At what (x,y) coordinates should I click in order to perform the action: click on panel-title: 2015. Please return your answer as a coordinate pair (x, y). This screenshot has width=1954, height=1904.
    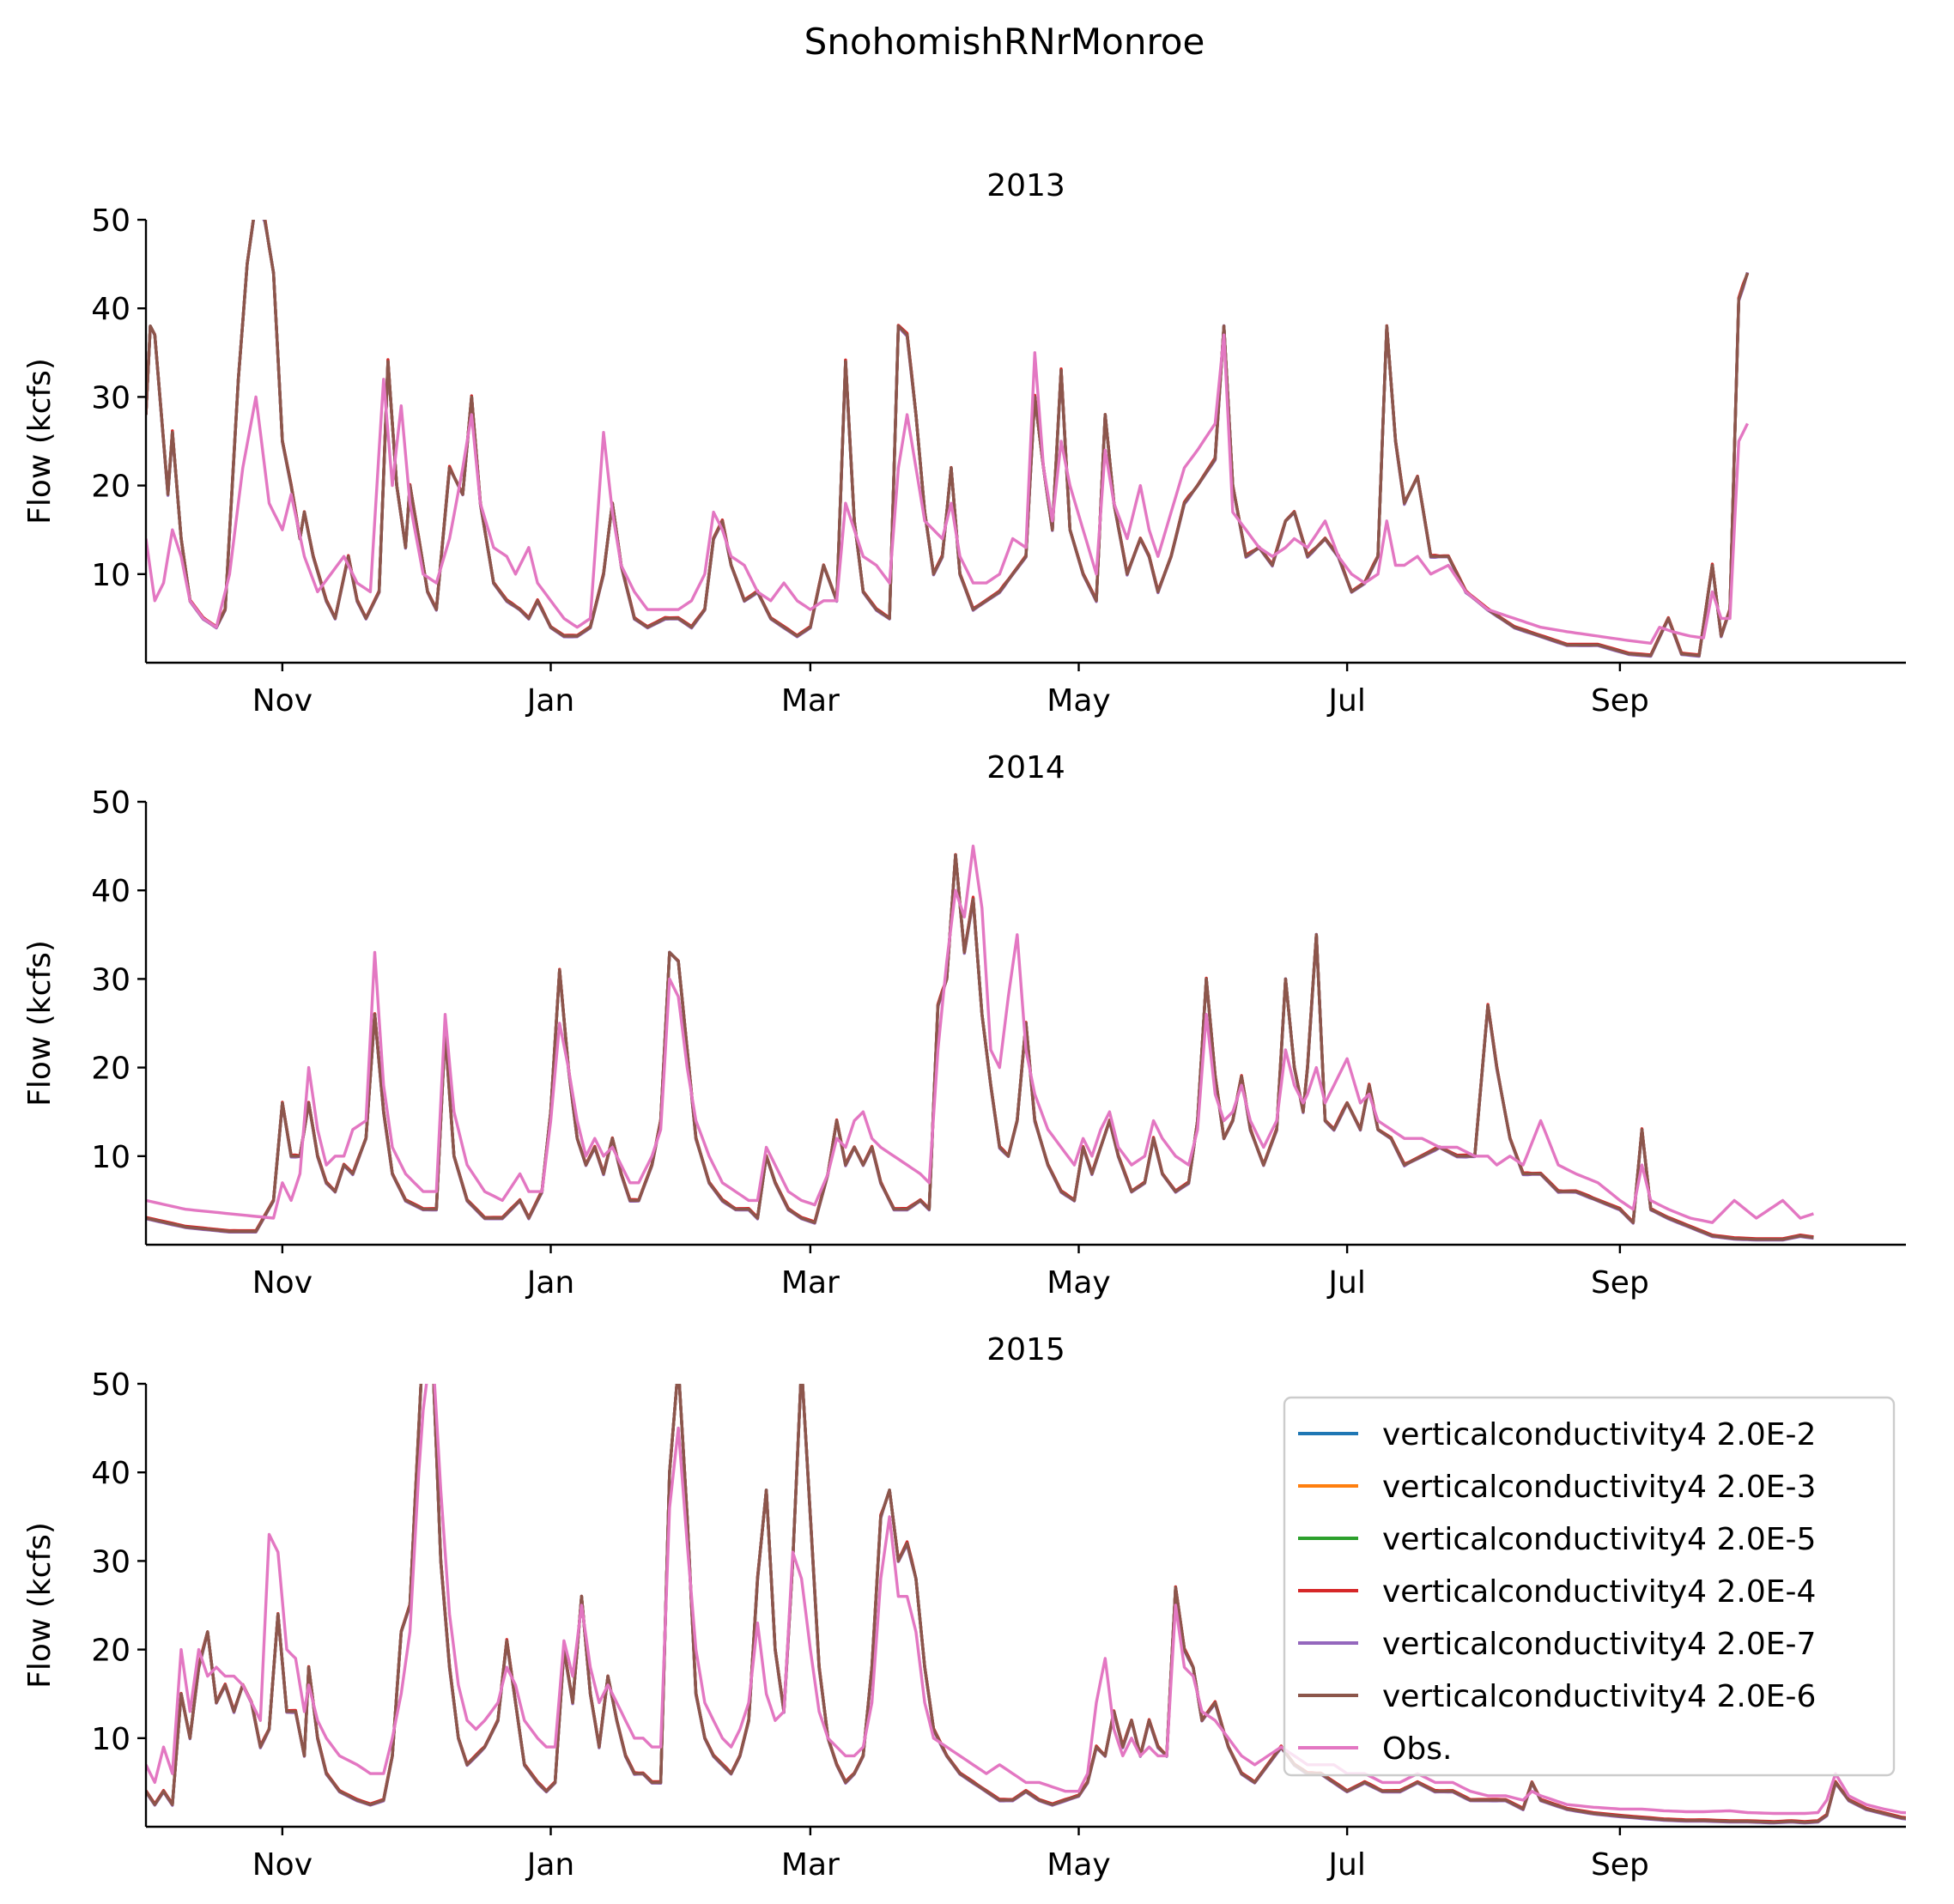
    Looking at the image, I should click on (1025, 1350).